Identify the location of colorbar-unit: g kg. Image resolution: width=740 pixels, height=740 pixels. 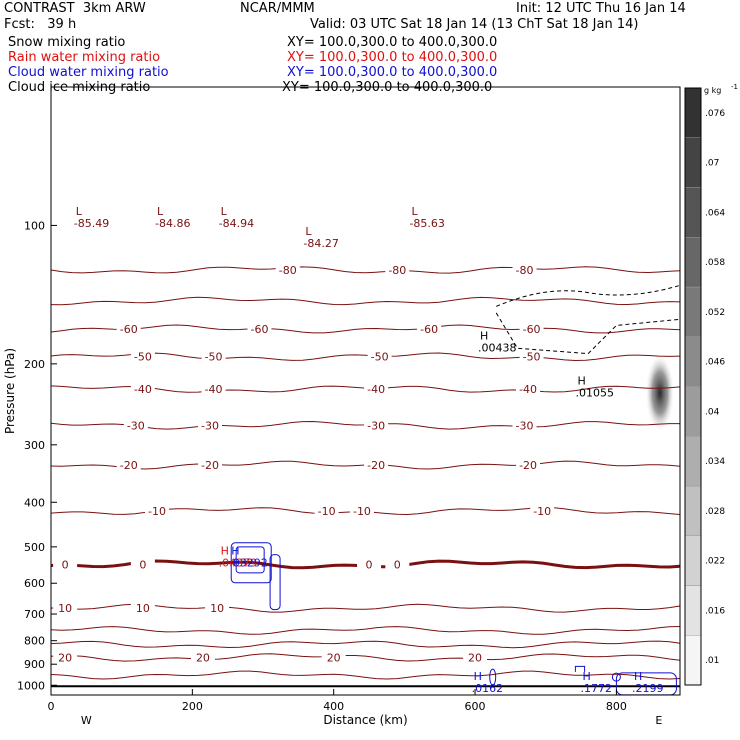
(712, 90).